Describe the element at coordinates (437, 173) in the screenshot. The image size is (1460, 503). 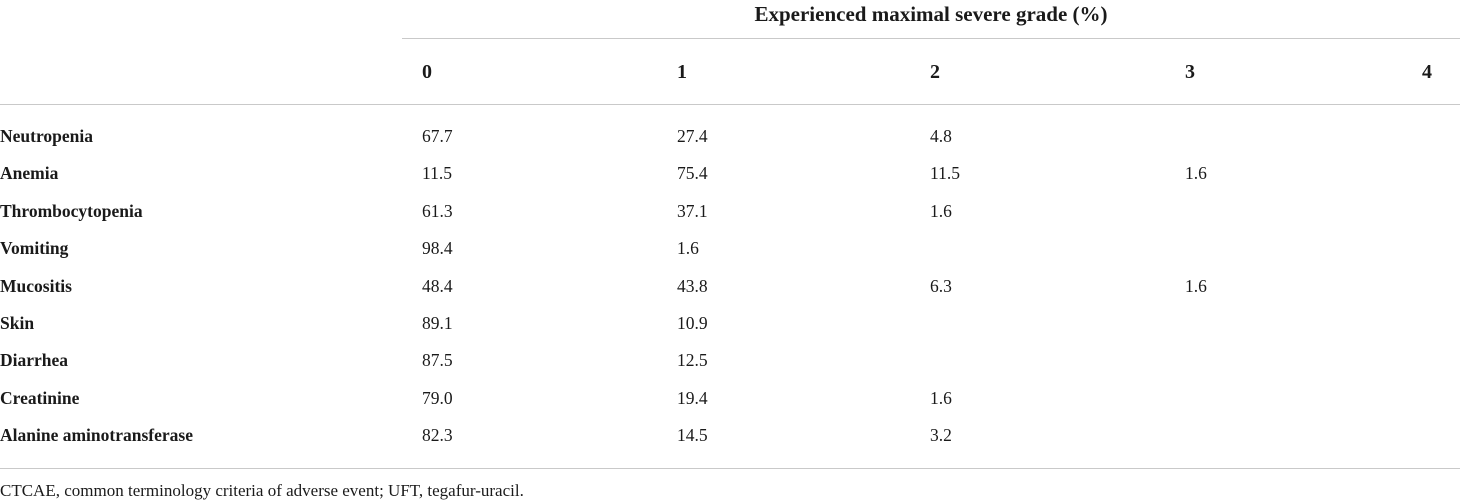
I see `cell-grade-0: 11.5` at that location.